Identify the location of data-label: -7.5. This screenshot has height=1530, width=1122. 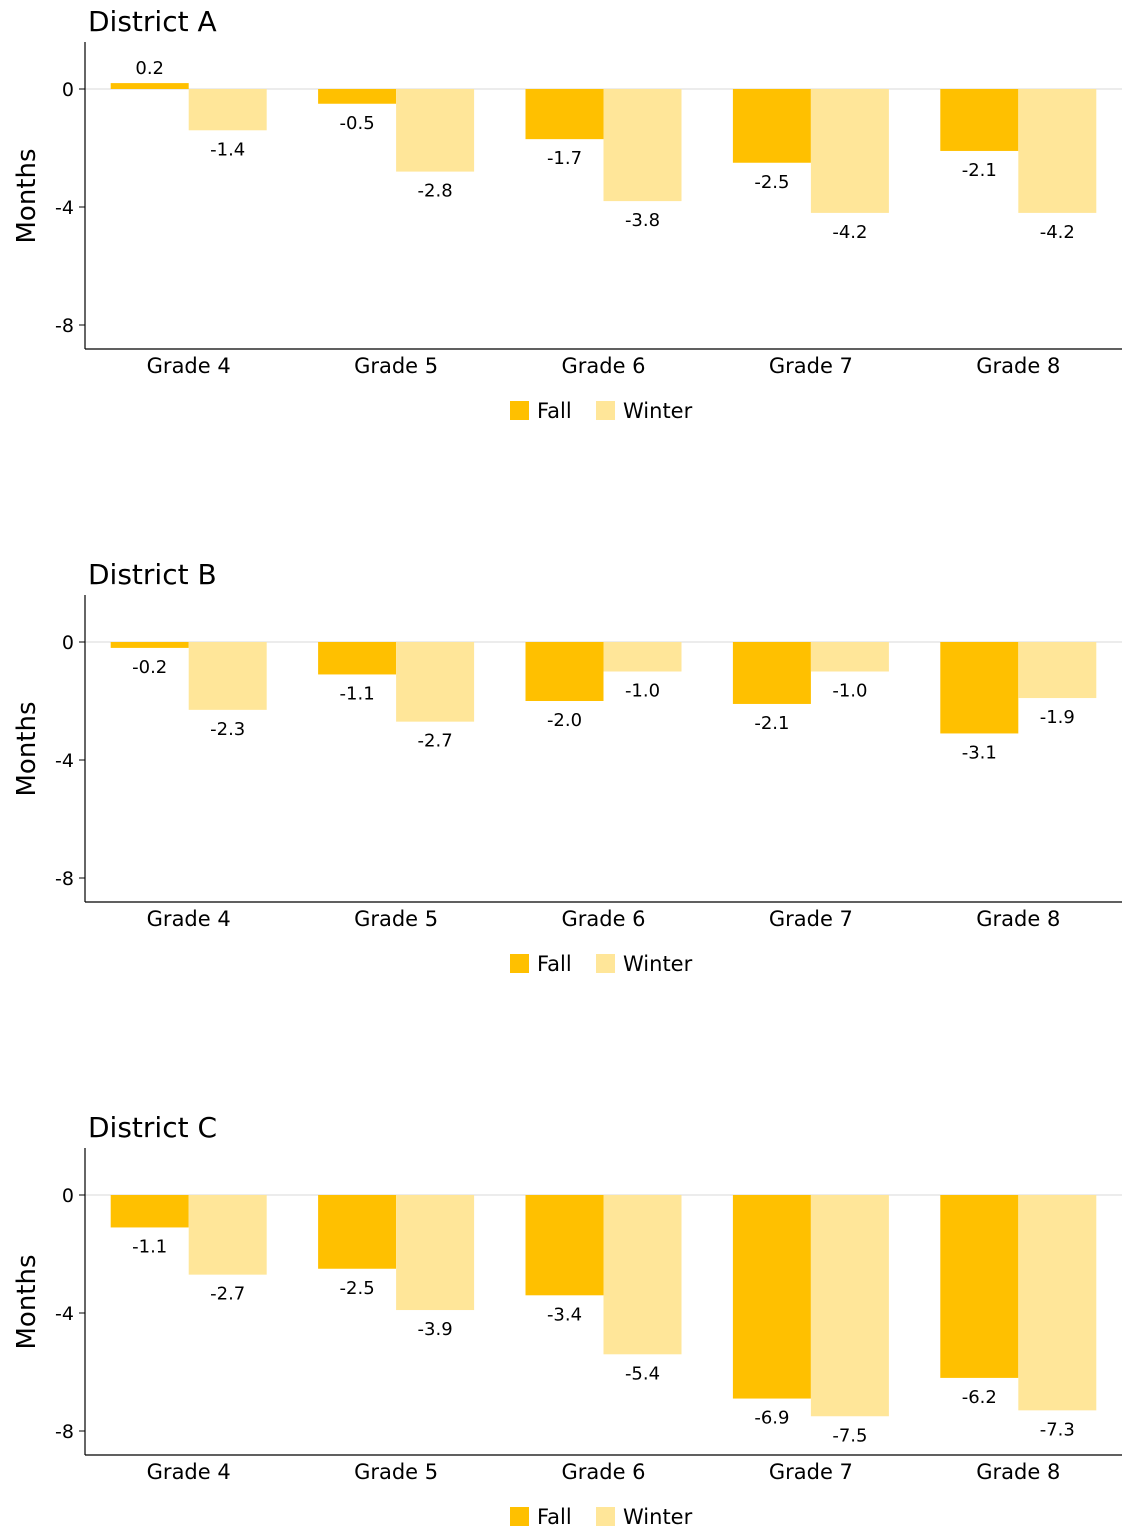
(849, 1435).